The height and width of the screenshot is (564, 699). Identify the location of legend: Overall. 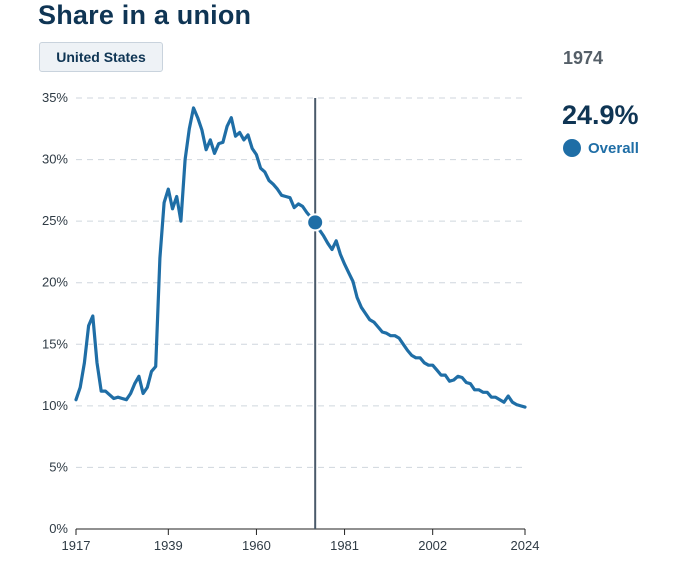
(601, 148).